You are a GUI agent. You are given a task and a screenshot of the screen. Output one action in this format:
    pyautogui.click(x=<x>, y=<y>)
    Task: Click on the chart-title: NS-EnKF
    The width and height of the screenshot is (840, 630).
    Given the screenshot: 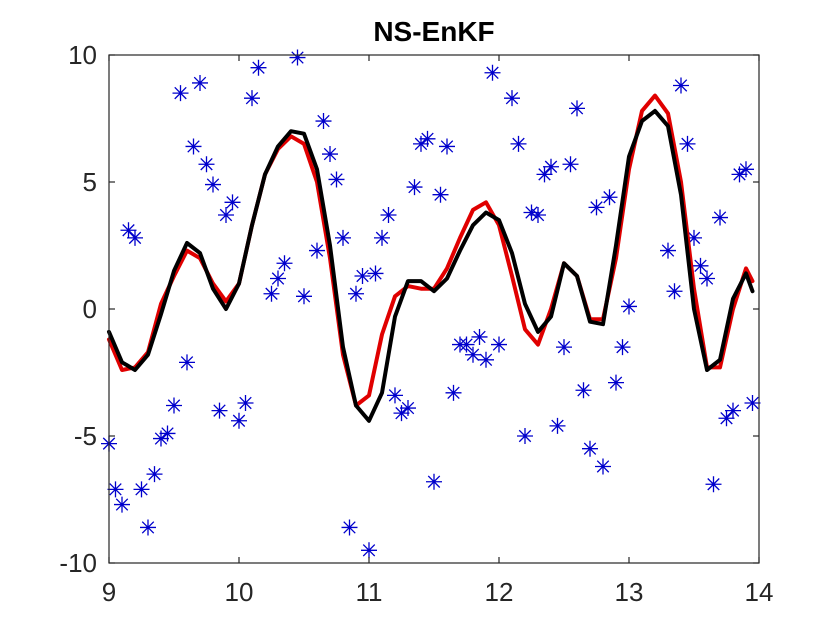 What is the action you would take?
    pyautogui.click(x=433, y=31)
    